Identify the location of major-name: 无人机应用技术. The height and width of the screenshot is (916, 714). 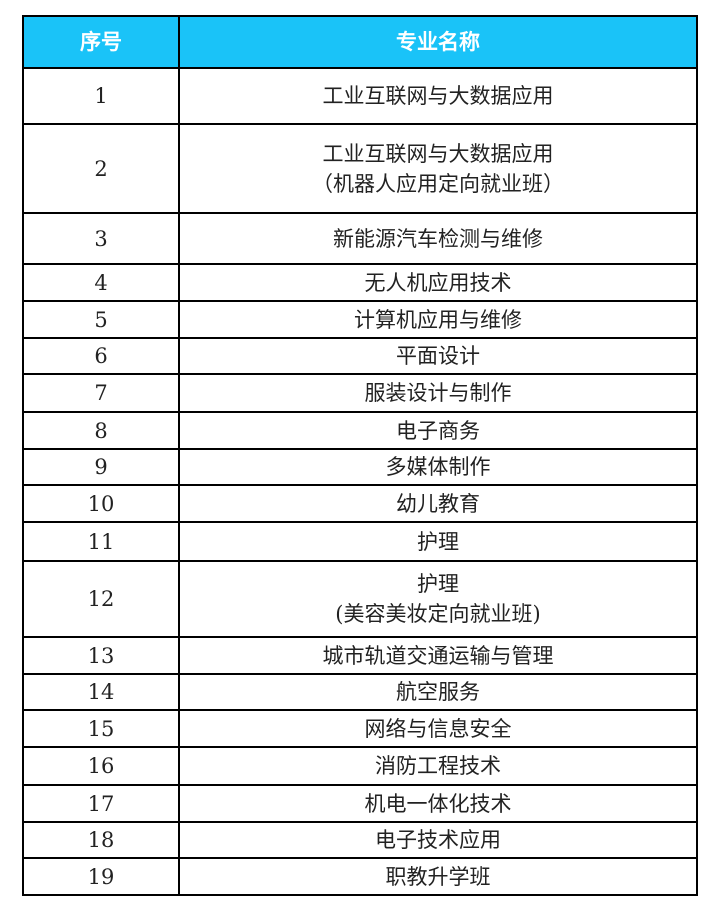
(438, 282).